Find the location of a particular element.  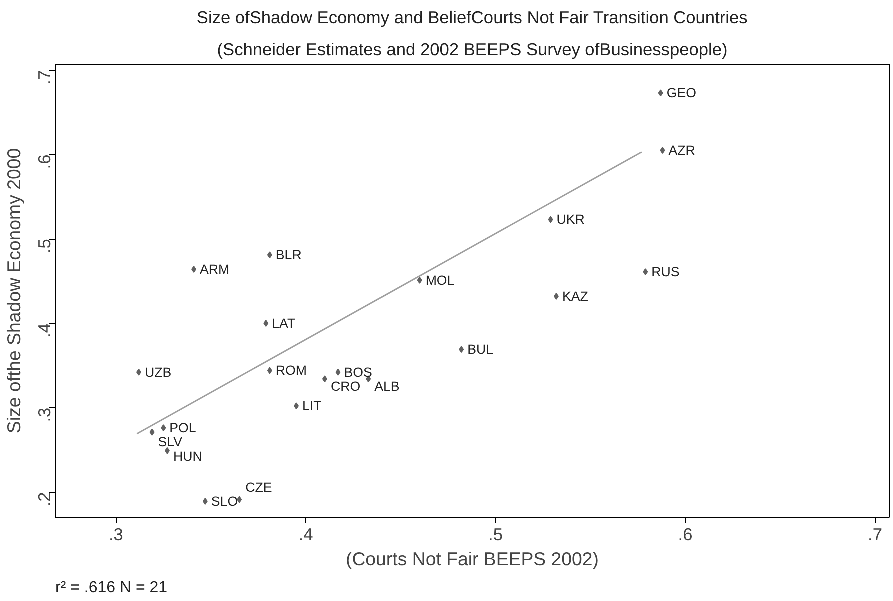

annotation: HUN is located at coordinates (187, 456).